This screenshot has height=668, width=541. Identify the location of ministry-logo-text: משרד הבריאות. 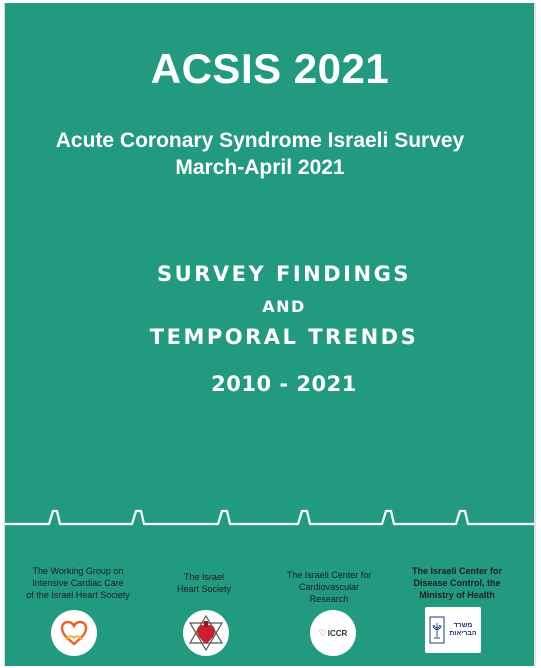
(462, 630).